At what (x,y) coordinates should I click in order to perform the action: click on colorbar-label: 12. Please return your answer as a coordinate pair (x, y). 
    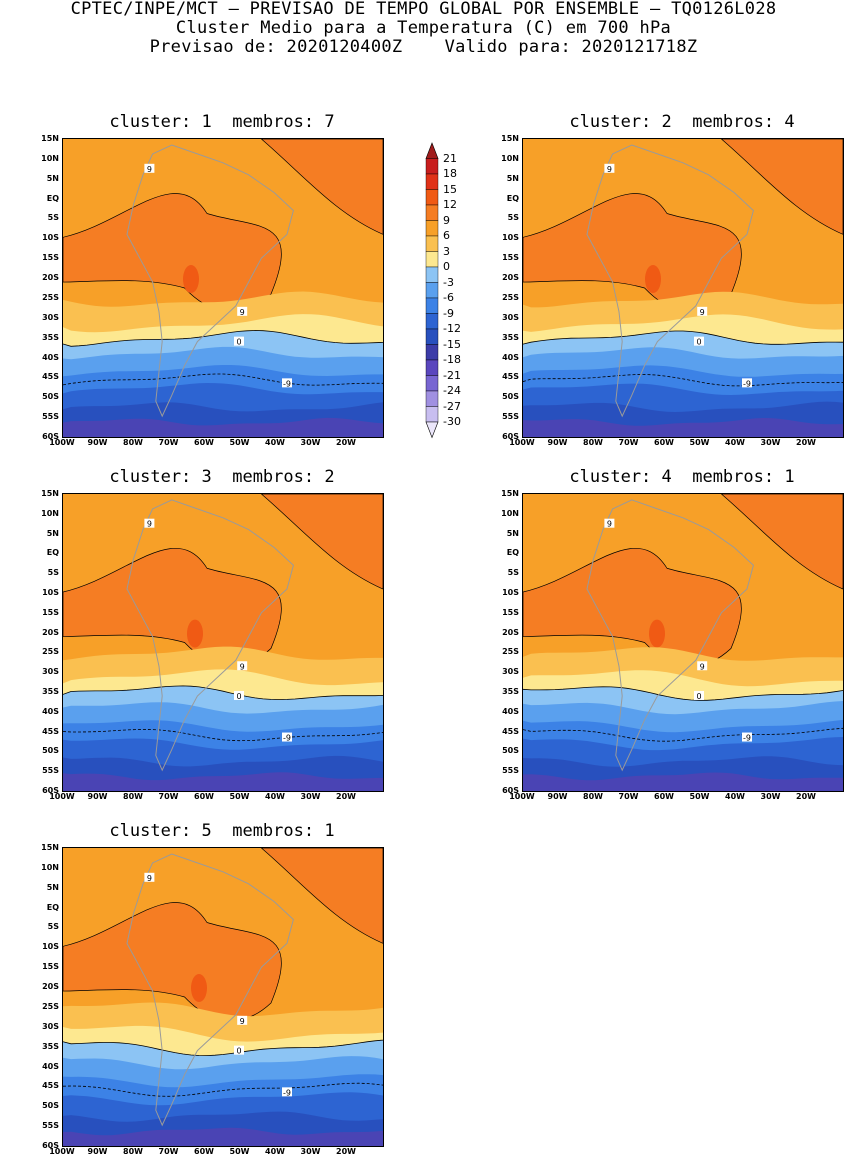
    Looking at the image, I should click on (450, 204).